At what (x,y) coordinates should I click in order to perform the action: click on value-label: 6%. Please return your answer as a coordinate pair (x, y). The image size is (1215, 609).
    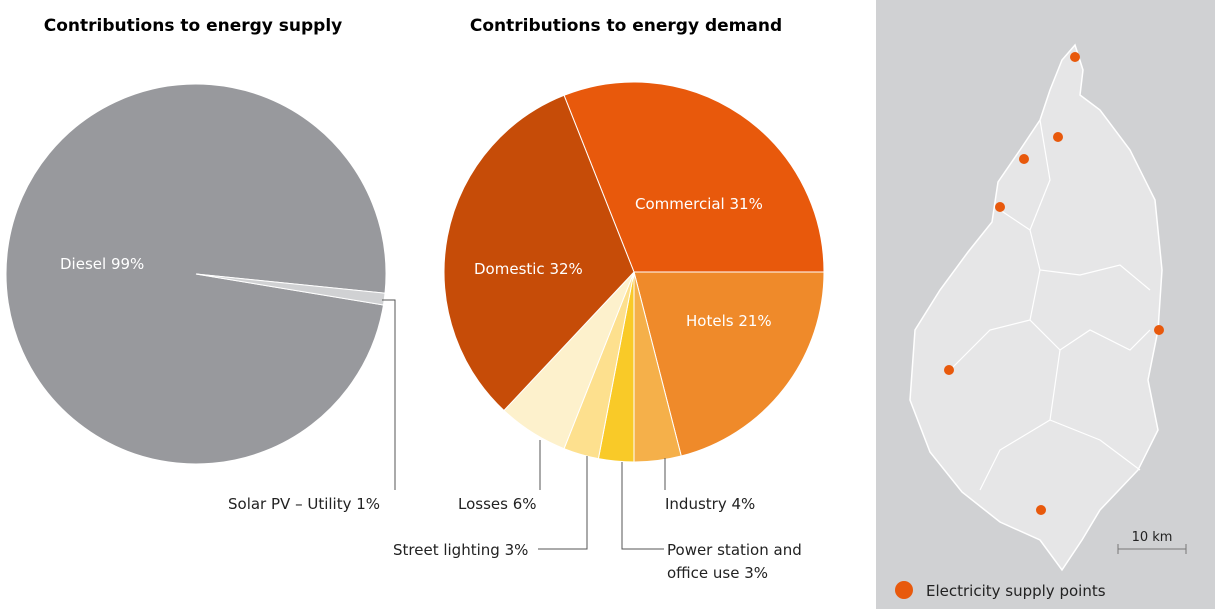
    Looking at the image, I should click on (524, 504).